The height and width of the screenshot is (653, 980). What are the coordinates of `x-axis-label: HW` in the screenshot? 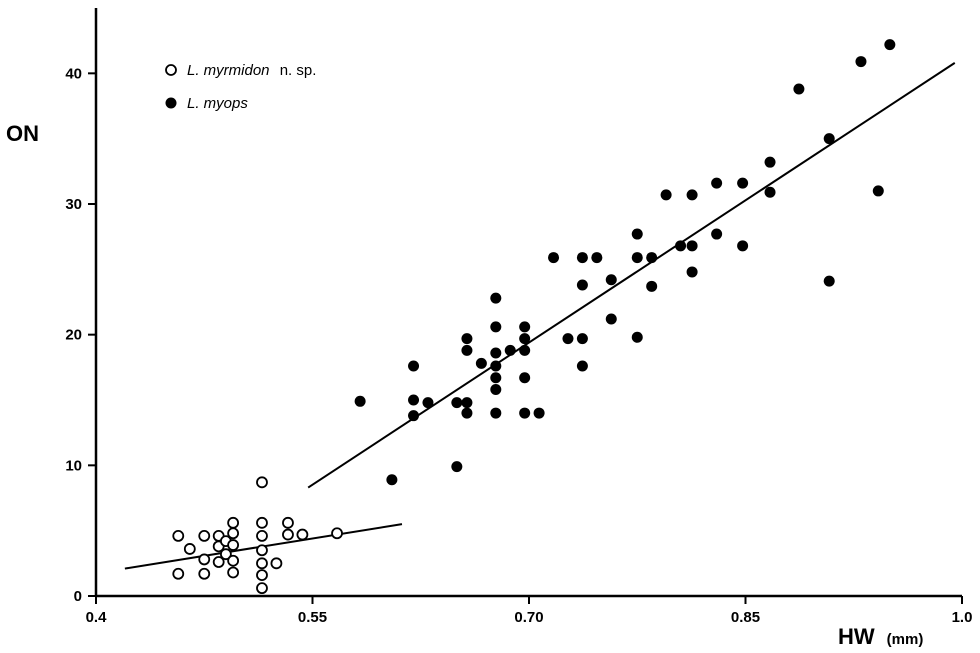 It's located at (856, 636).